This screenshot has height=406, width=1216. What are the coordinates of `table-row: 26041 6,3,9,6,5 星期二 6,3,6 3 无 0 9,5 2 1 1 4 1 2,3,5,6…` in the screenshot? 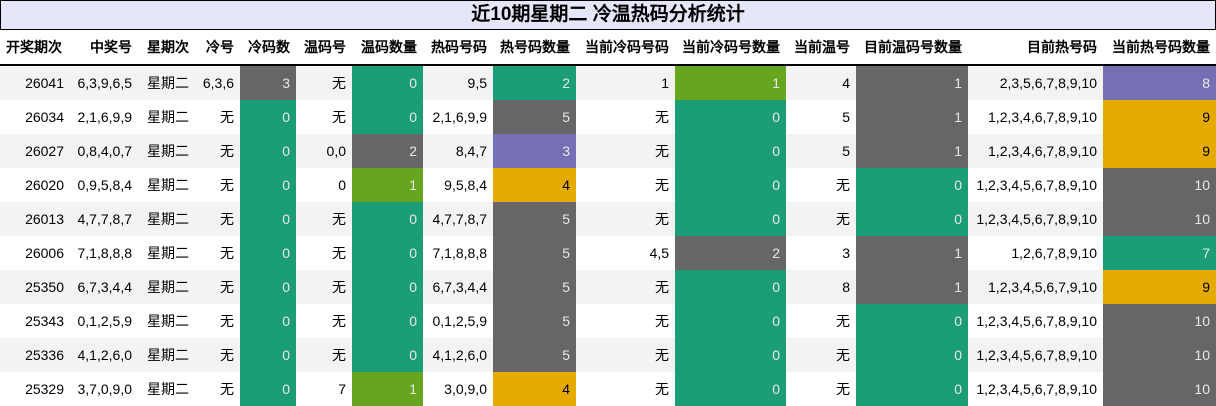 It's located at (608, 82).